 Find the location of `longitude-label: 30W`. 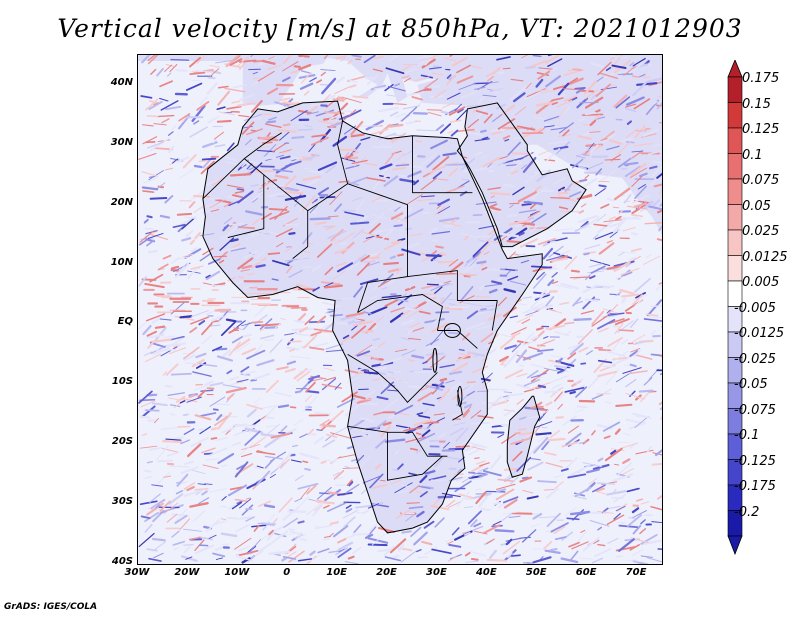

longitude-label: 30W is located at coordinates (137, 572).